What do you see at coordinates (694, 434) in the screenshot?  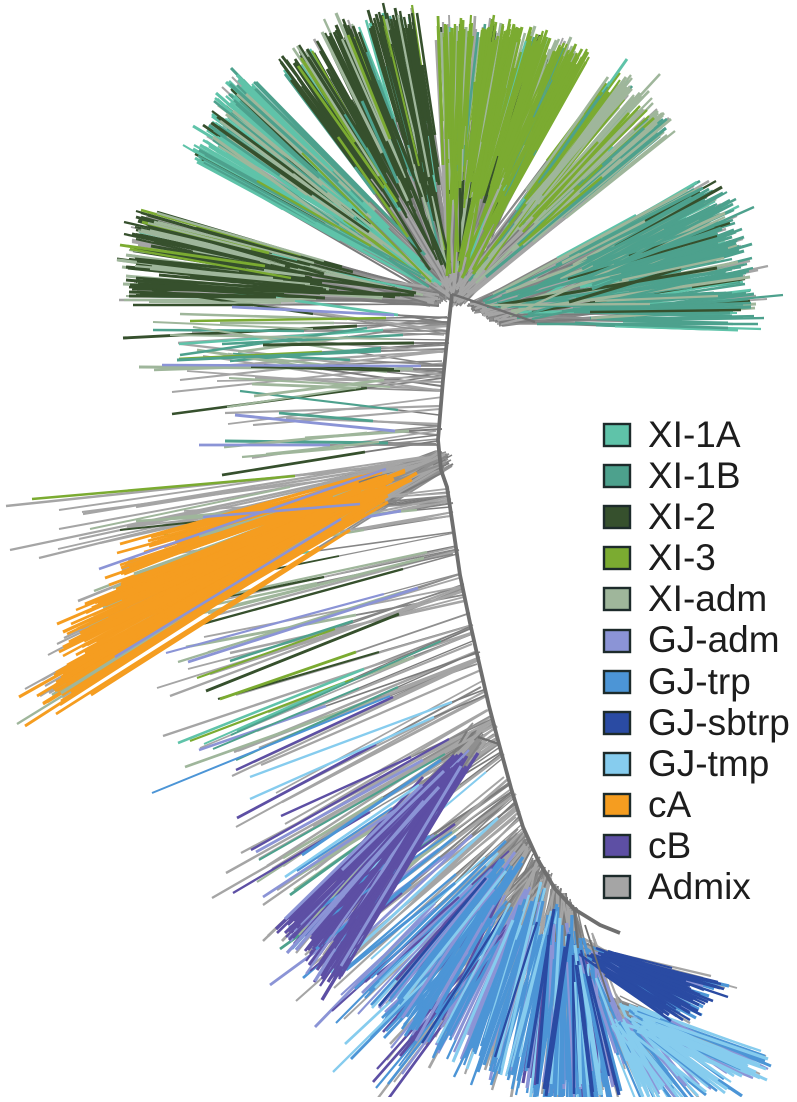 I see `svg-text: XI-1A` at bounding box center [694, 434].